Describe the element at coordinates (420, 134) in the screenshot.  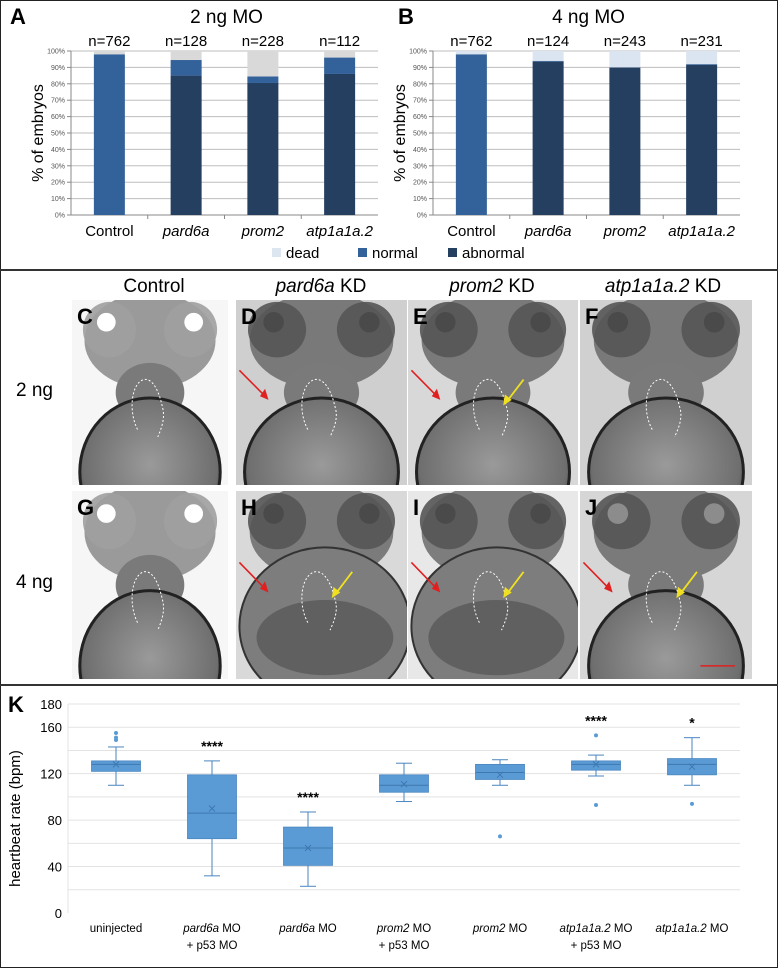
I see `y-tick-label: 50%` at that location.